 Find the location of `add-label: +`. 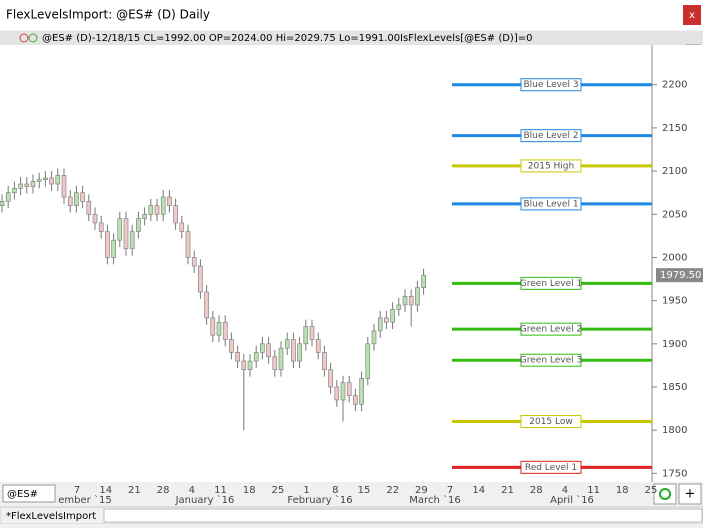

add-label: + is located at coordinates (690, 494).